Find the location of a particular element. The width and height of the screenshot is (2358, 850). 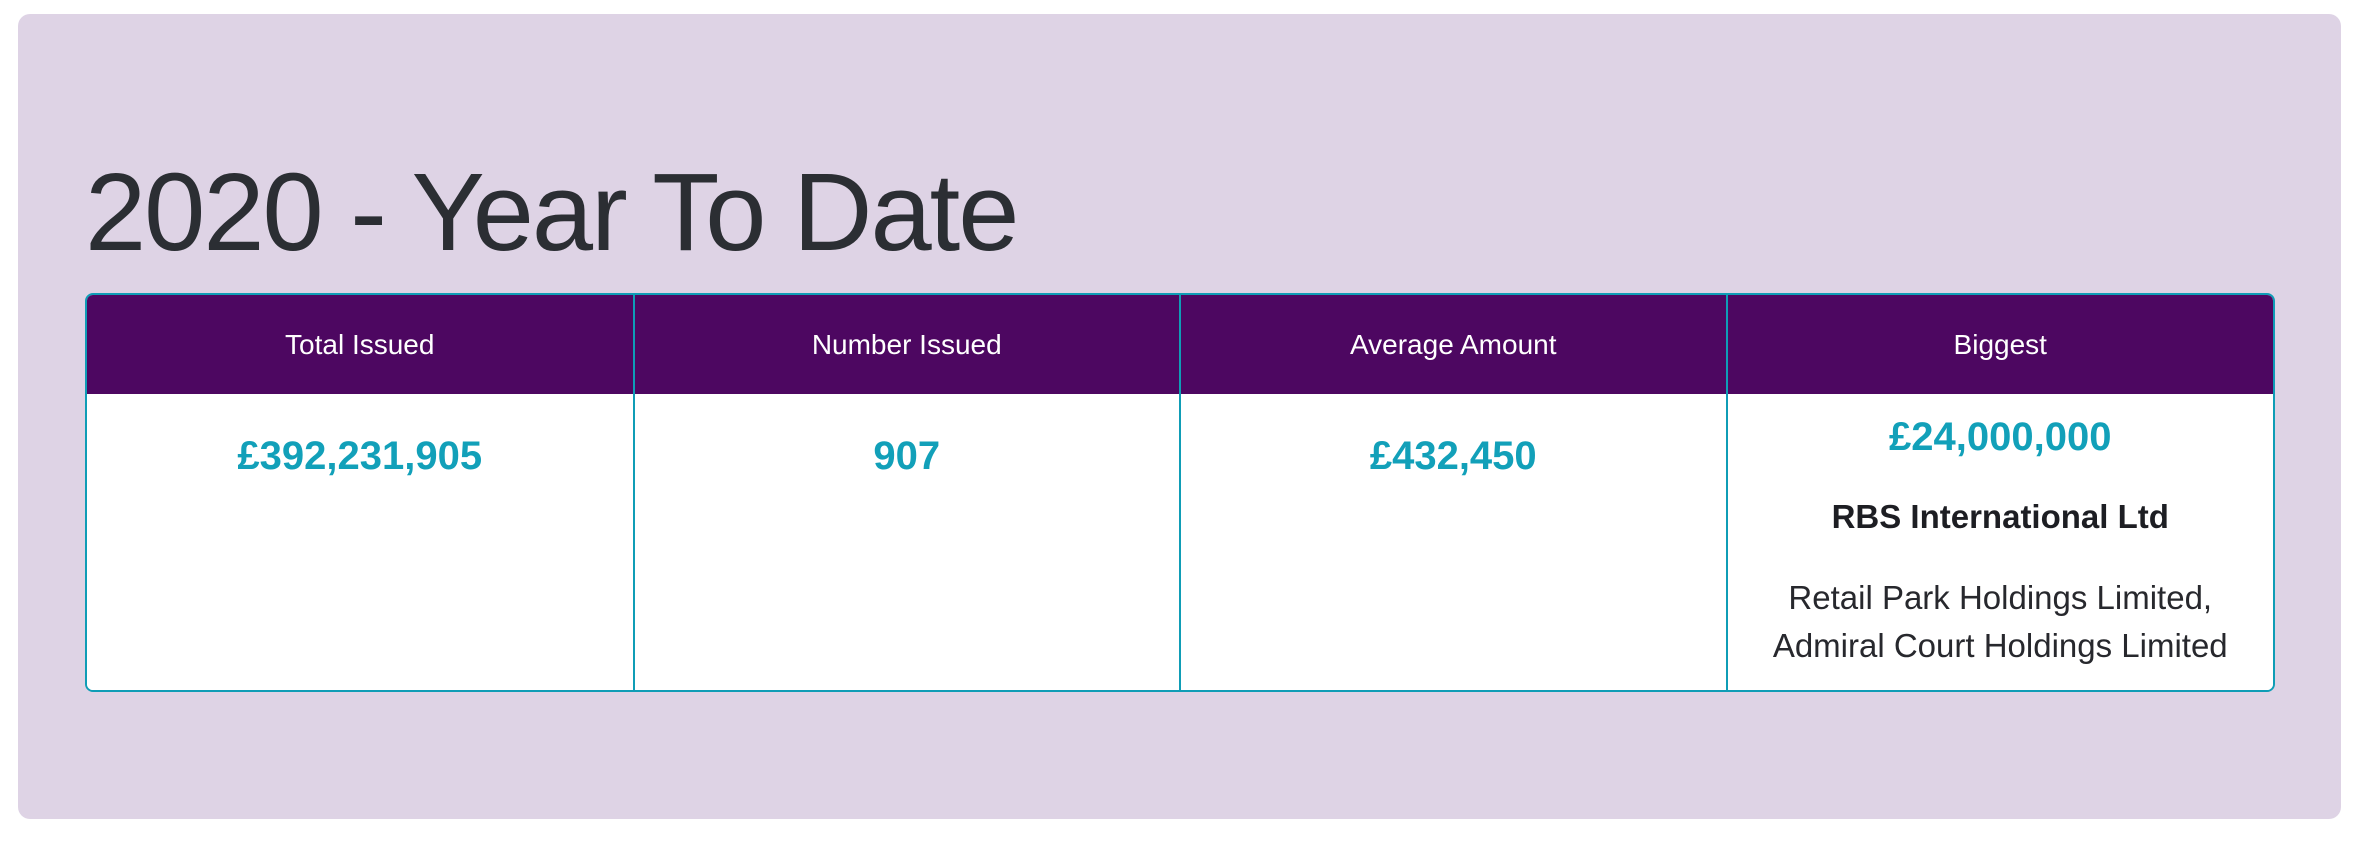

column-header-number-issued: Number Issued is located at coordinates (906, 344).